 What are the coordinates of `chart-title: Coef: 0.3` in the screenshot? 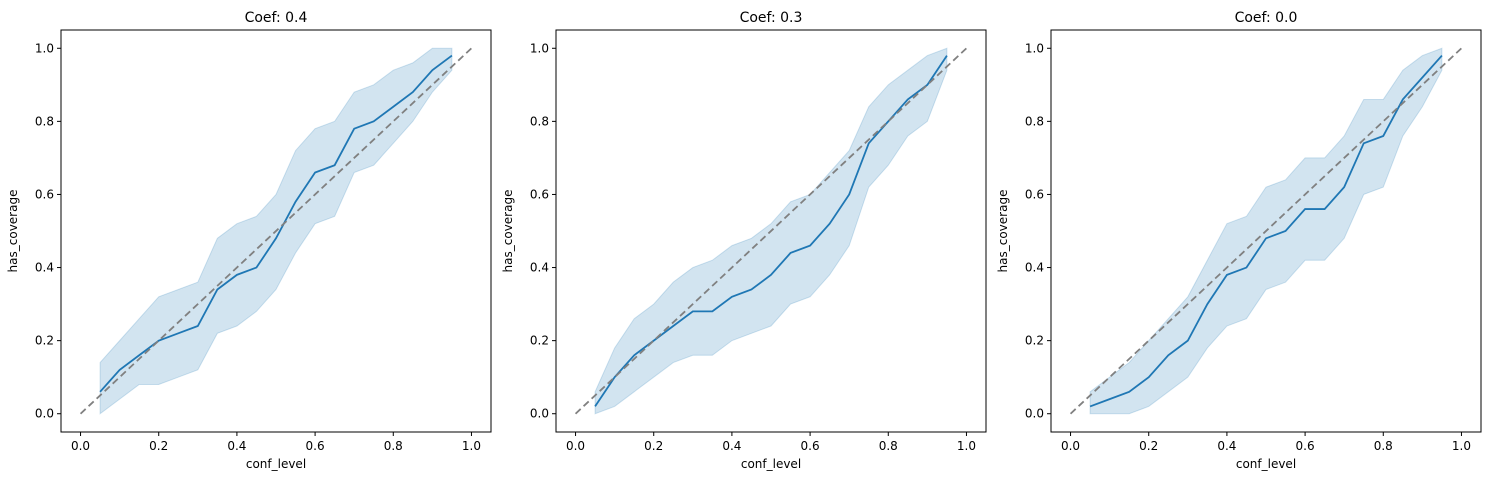 It's located at (771, 18).